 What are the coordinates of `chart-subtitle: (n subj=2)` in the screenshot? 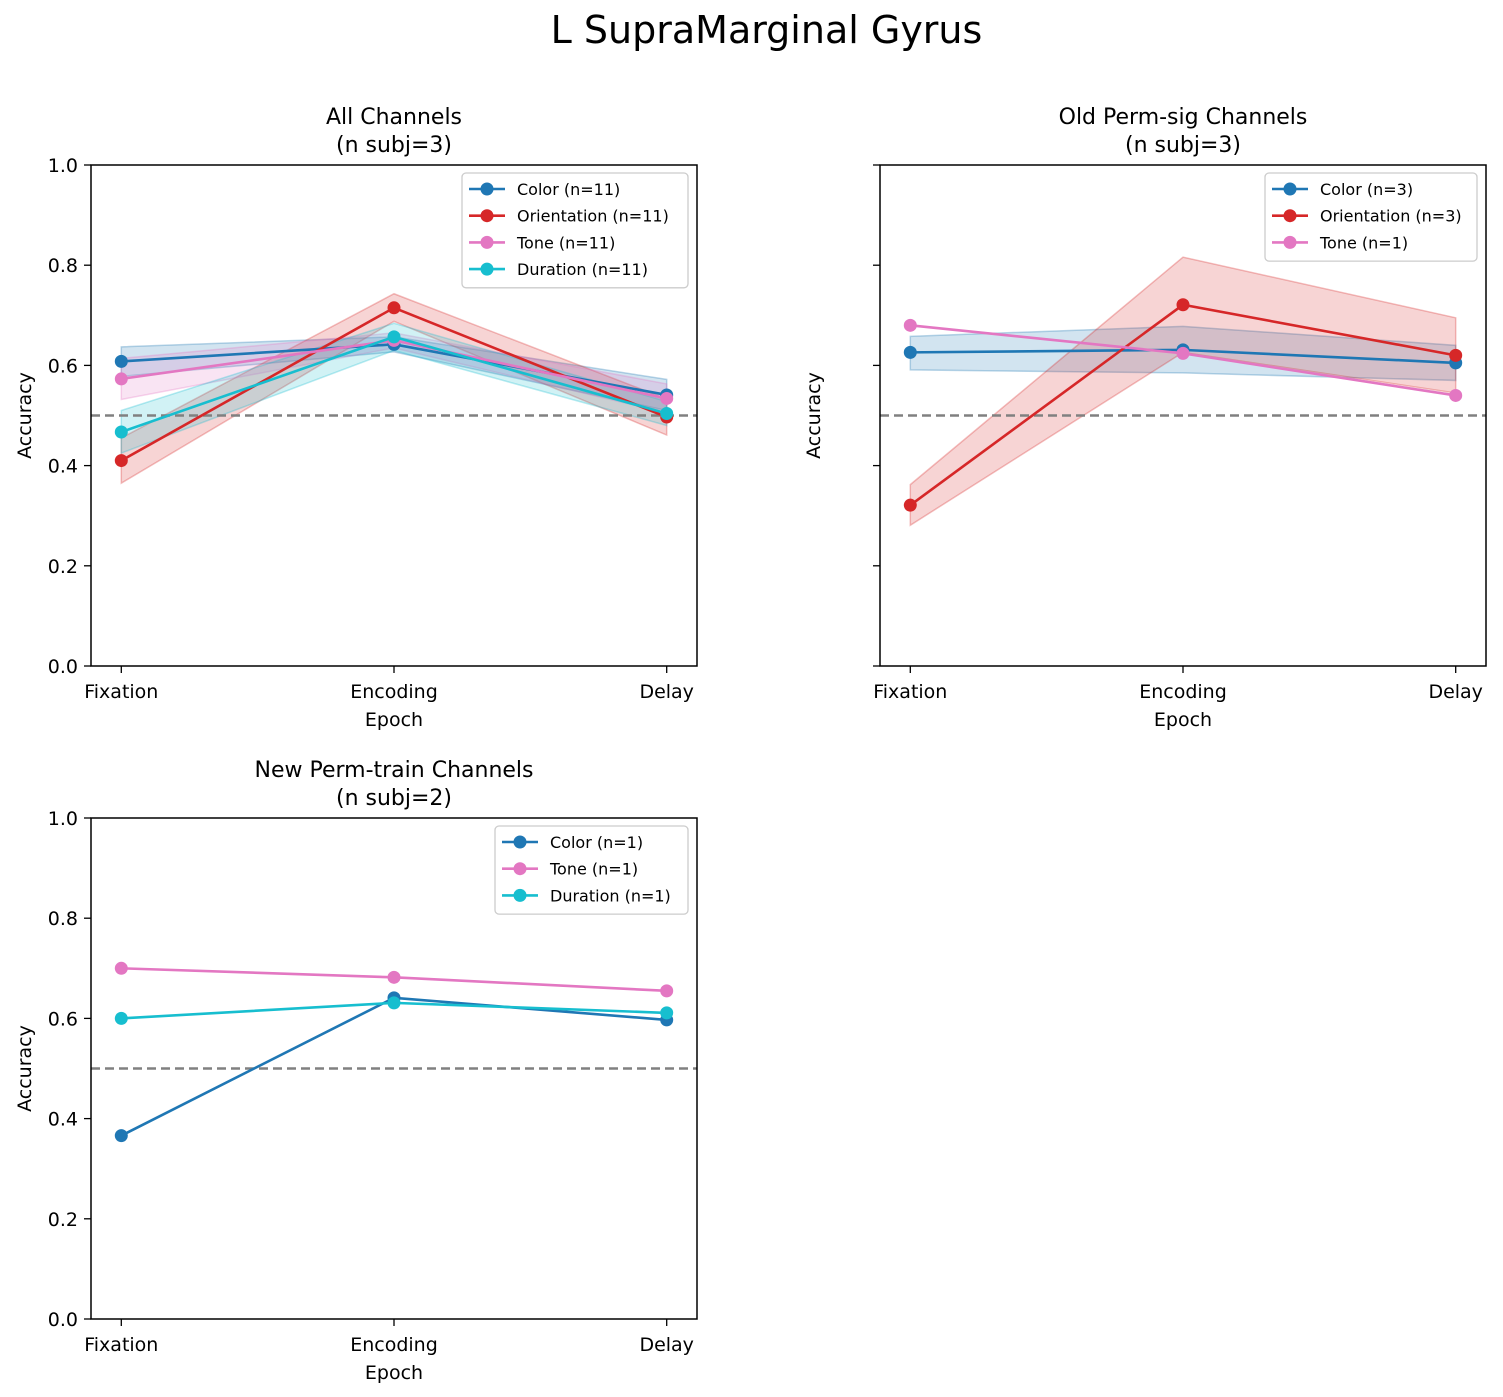 It's located at (394, 798).